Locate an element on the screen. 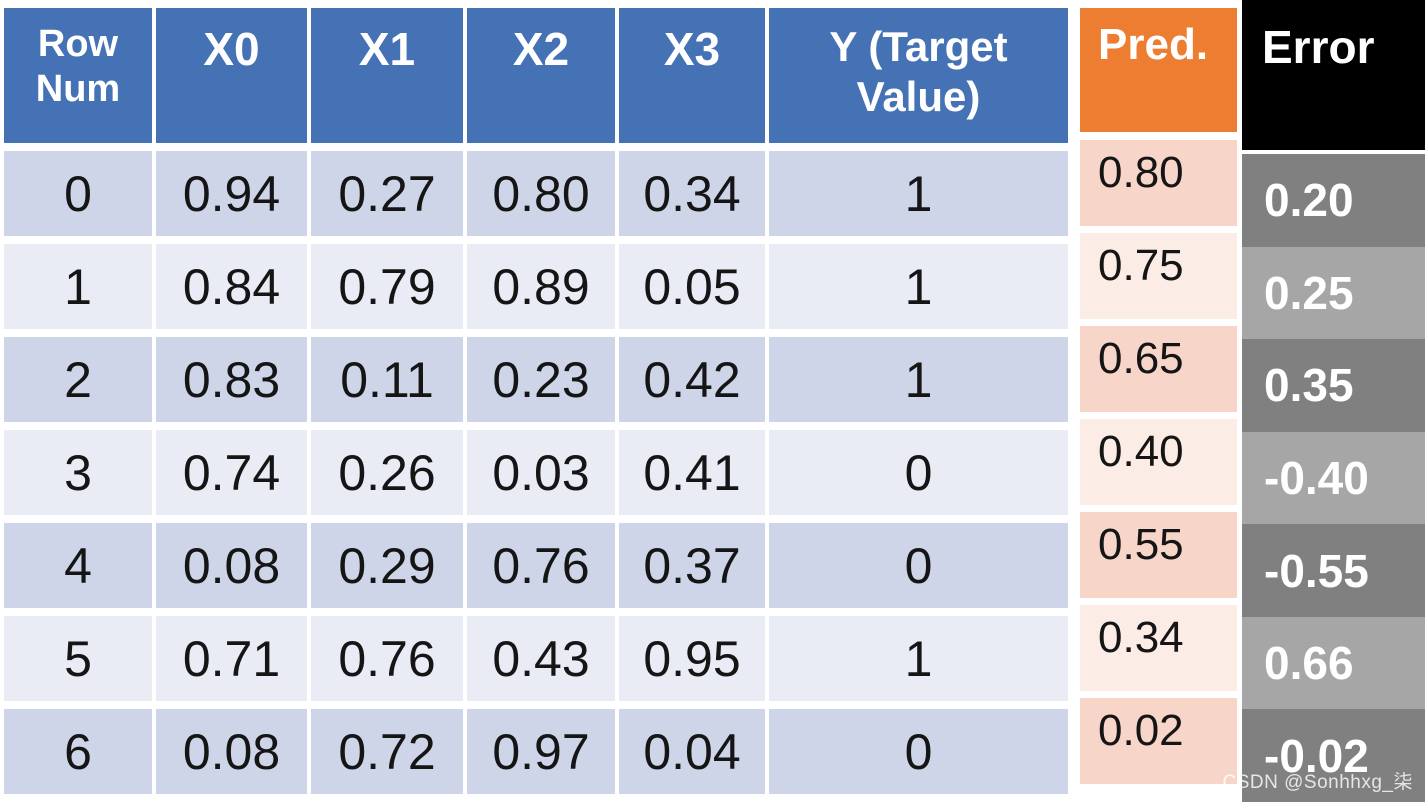 Image resolution: width=1425 pixels, height=802 pixels. column-header-x2: X2 is located at coordinates (541, 75).